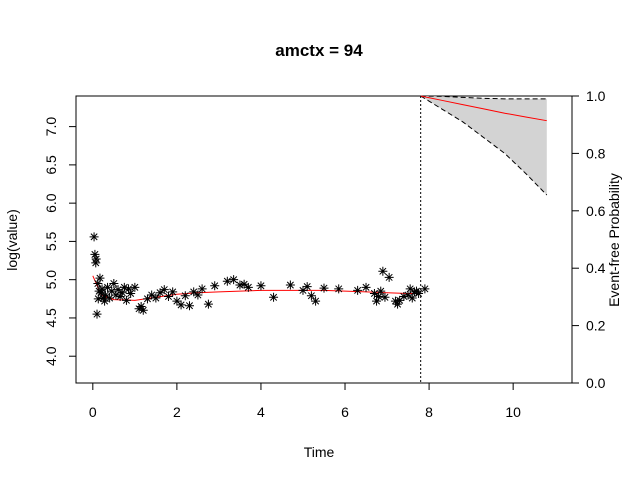 Image resolution: width=640 pixels, height=480 pixels. I want to click on survival-lower-bound, so click(484, 145).